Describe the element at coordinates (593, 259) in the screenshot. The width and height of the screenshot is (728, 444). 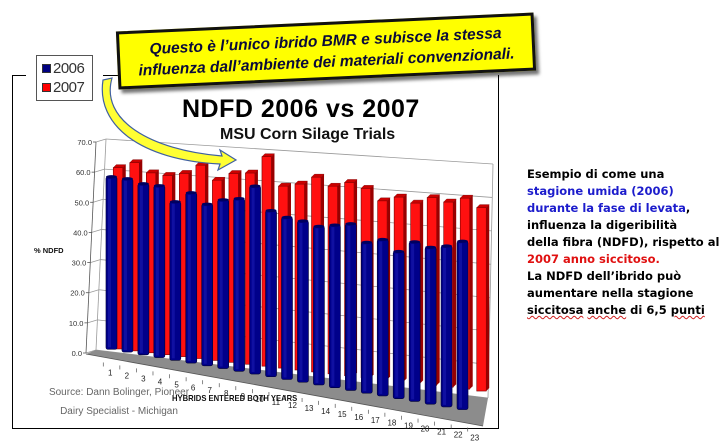
I see `text-line-highlight-red: 2007 anno siccitoso.` at that location.